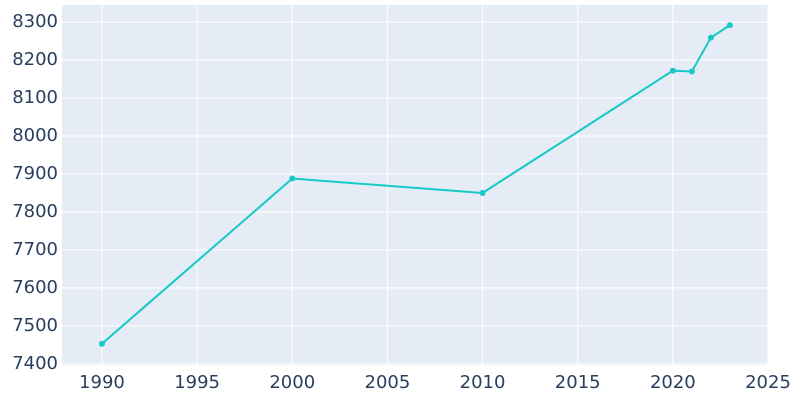 The width and height of the screenshot is (800, 400). What do you see at coordinates (35, 59) in the screenshot?
I see `y-tick-label: 8200` at bounding box center [35, 59].